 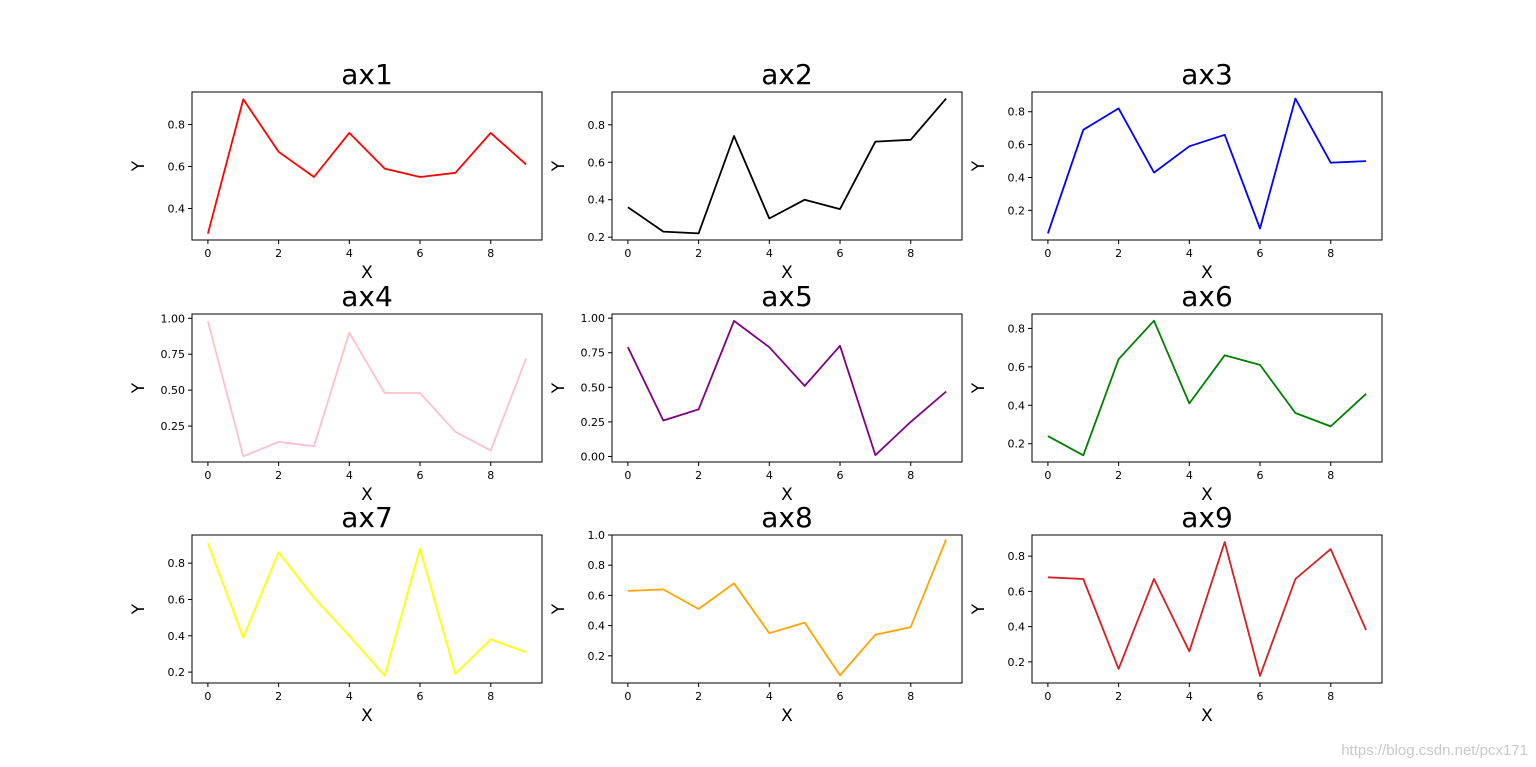 What do you see at coordinates (593, 422) in the screenshot?
I see `y-tick-label: 0.25` at bounding box center [593, 422].